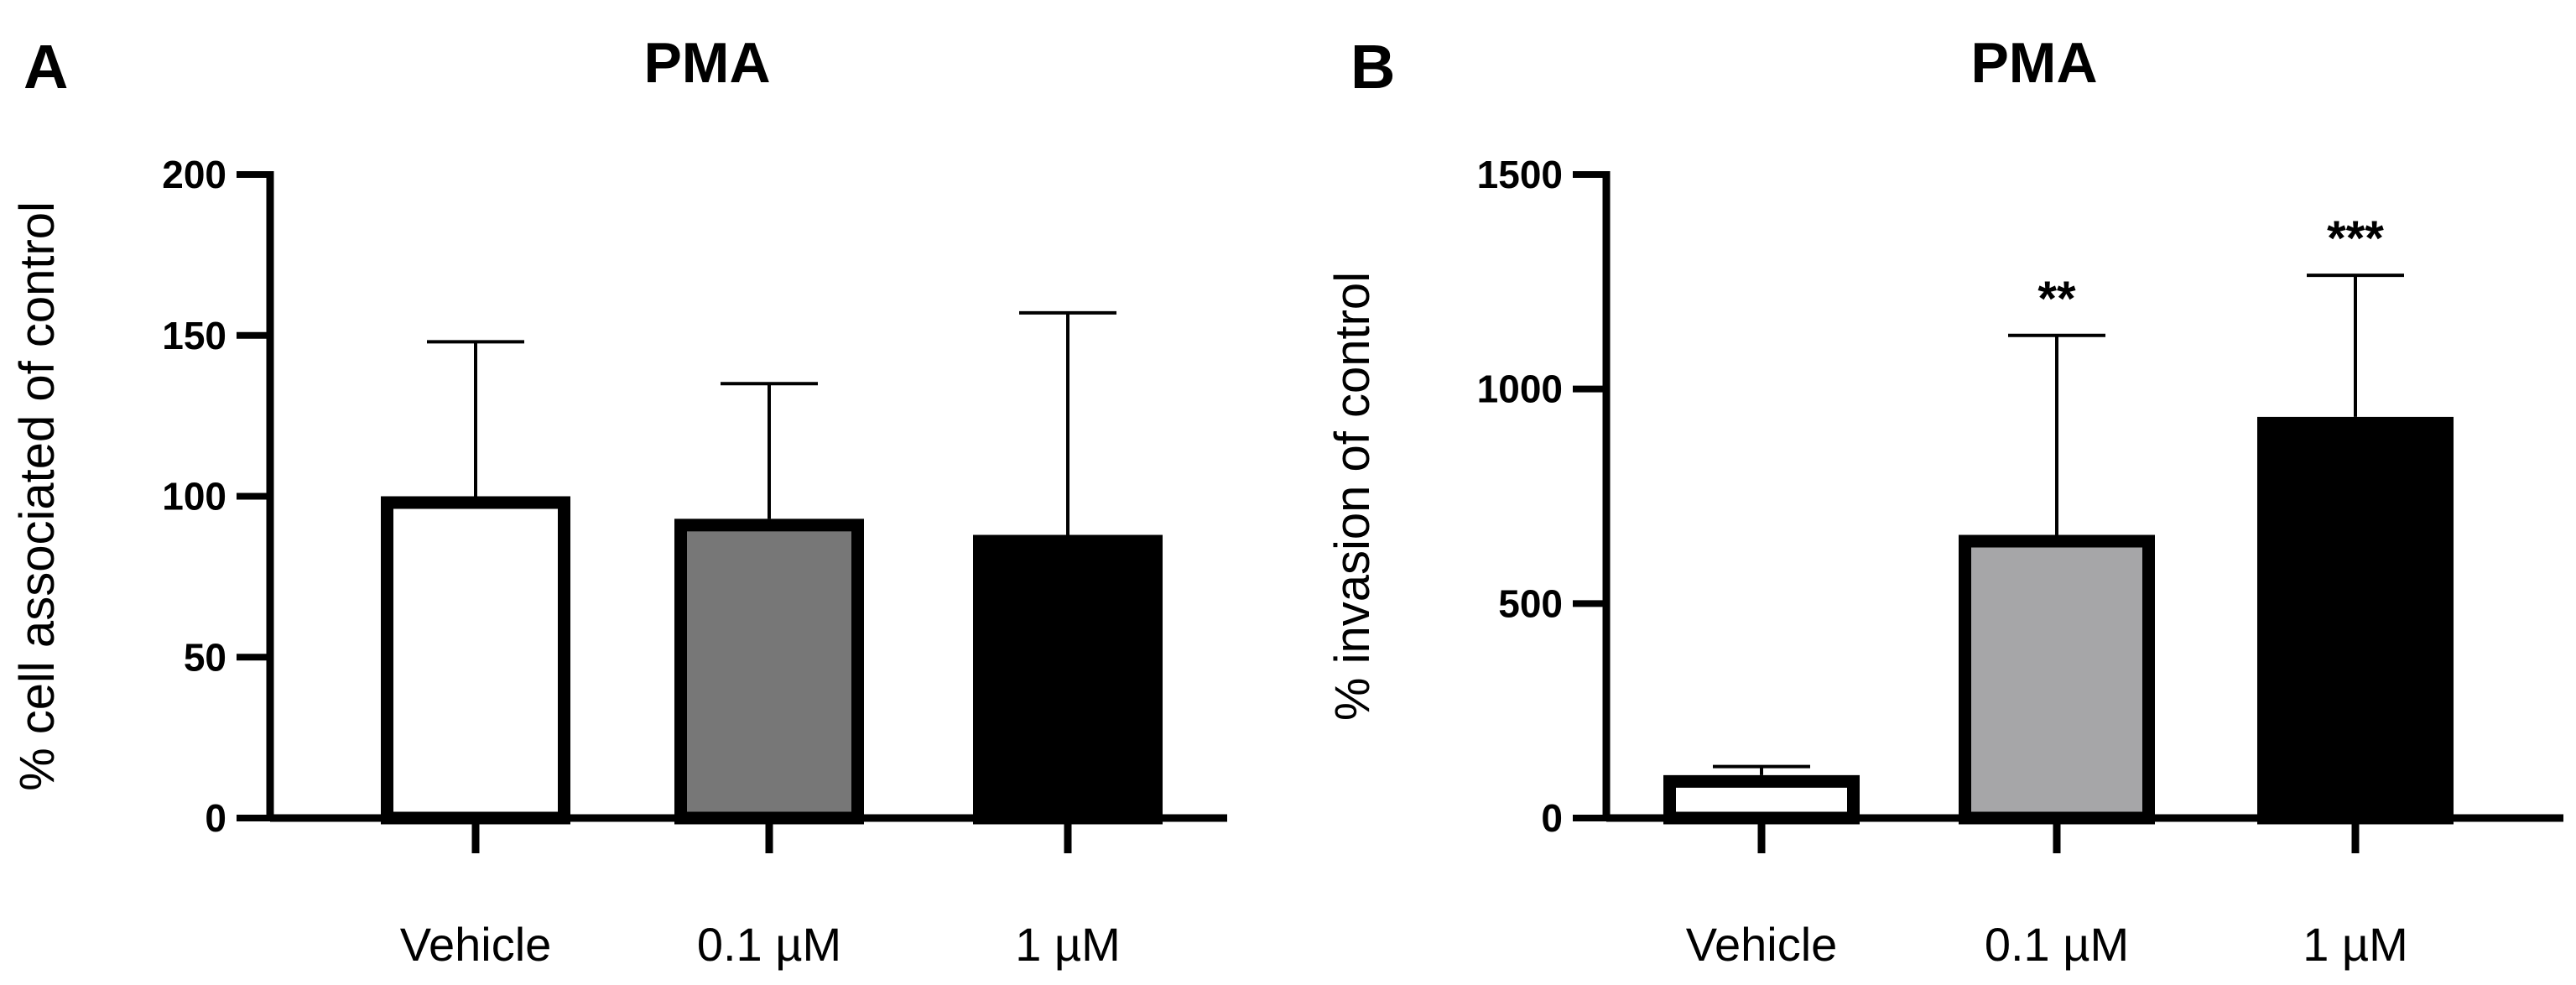  I want to click on y-tick-label: 150, so click(194, 336).